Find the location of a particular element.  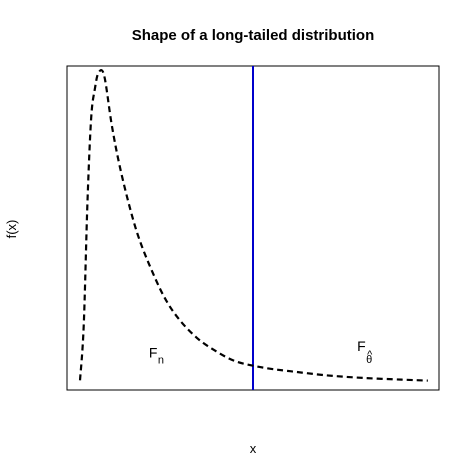

y-axis-label: f(x) is located at coordinates (11, 229).